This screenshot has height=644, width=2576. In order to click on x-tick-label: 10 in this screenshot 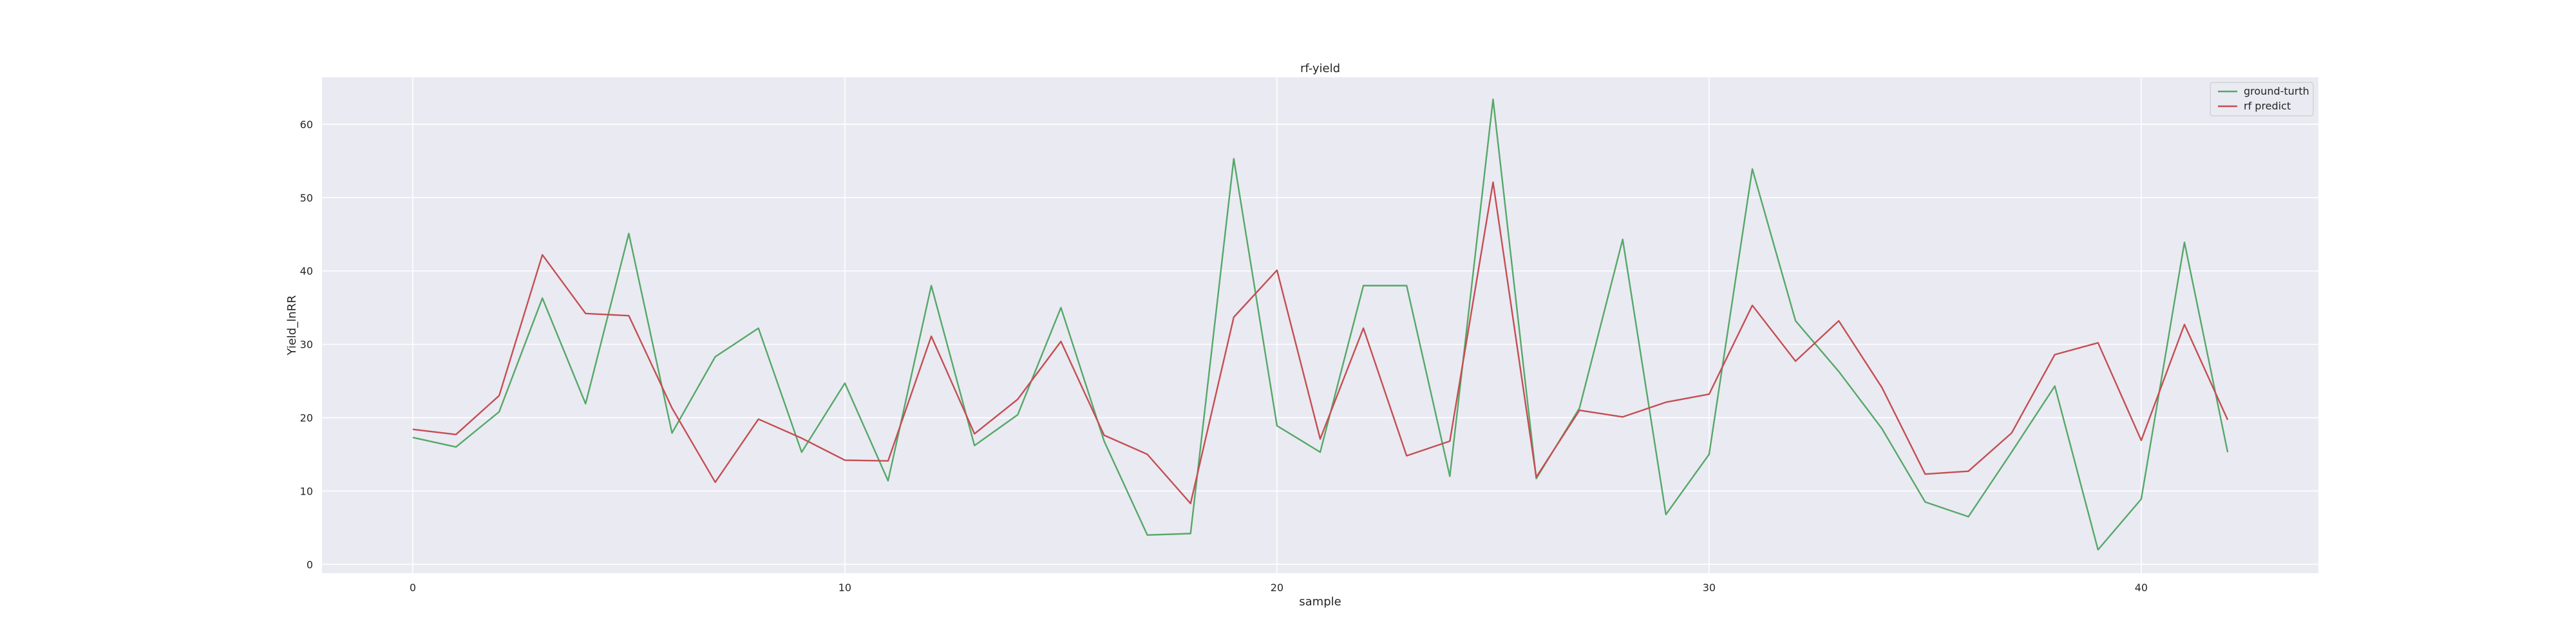, I will do `click(845, 588)`.